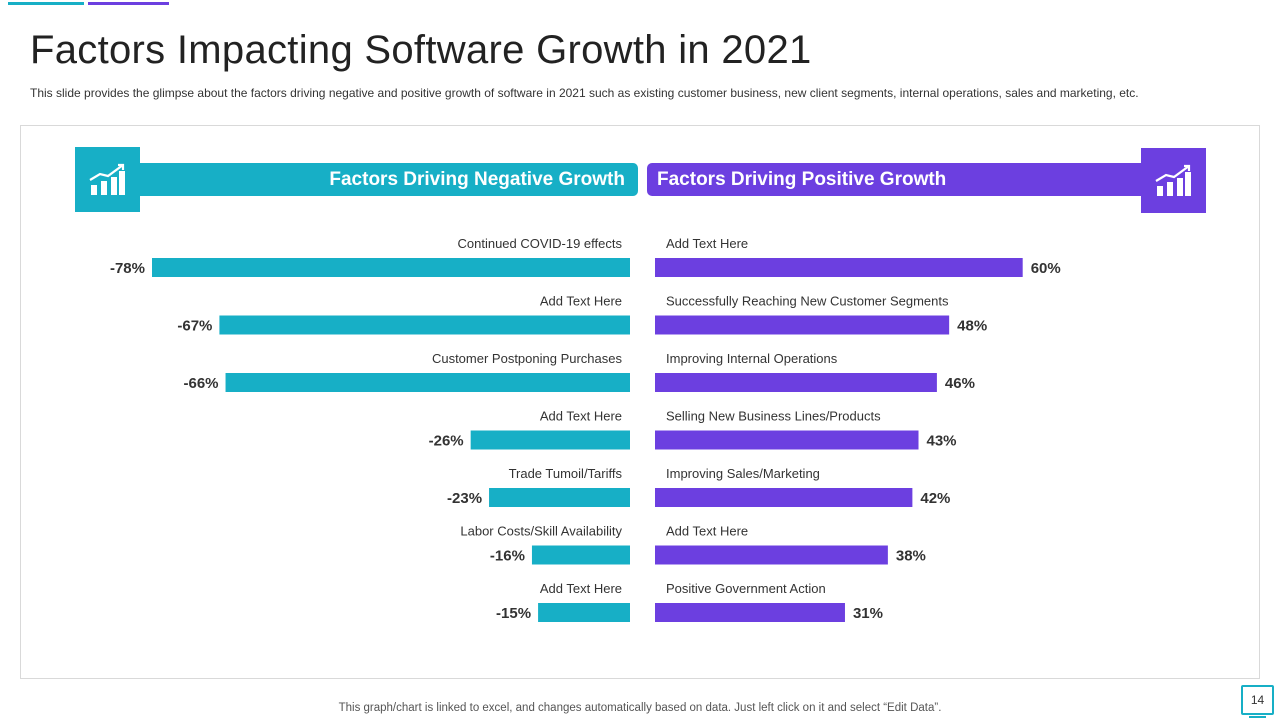  Describe the element at coordinates (527, 358) in the screenshot. I see `negative-category-label: Customer Postponing Purchases` at that location.